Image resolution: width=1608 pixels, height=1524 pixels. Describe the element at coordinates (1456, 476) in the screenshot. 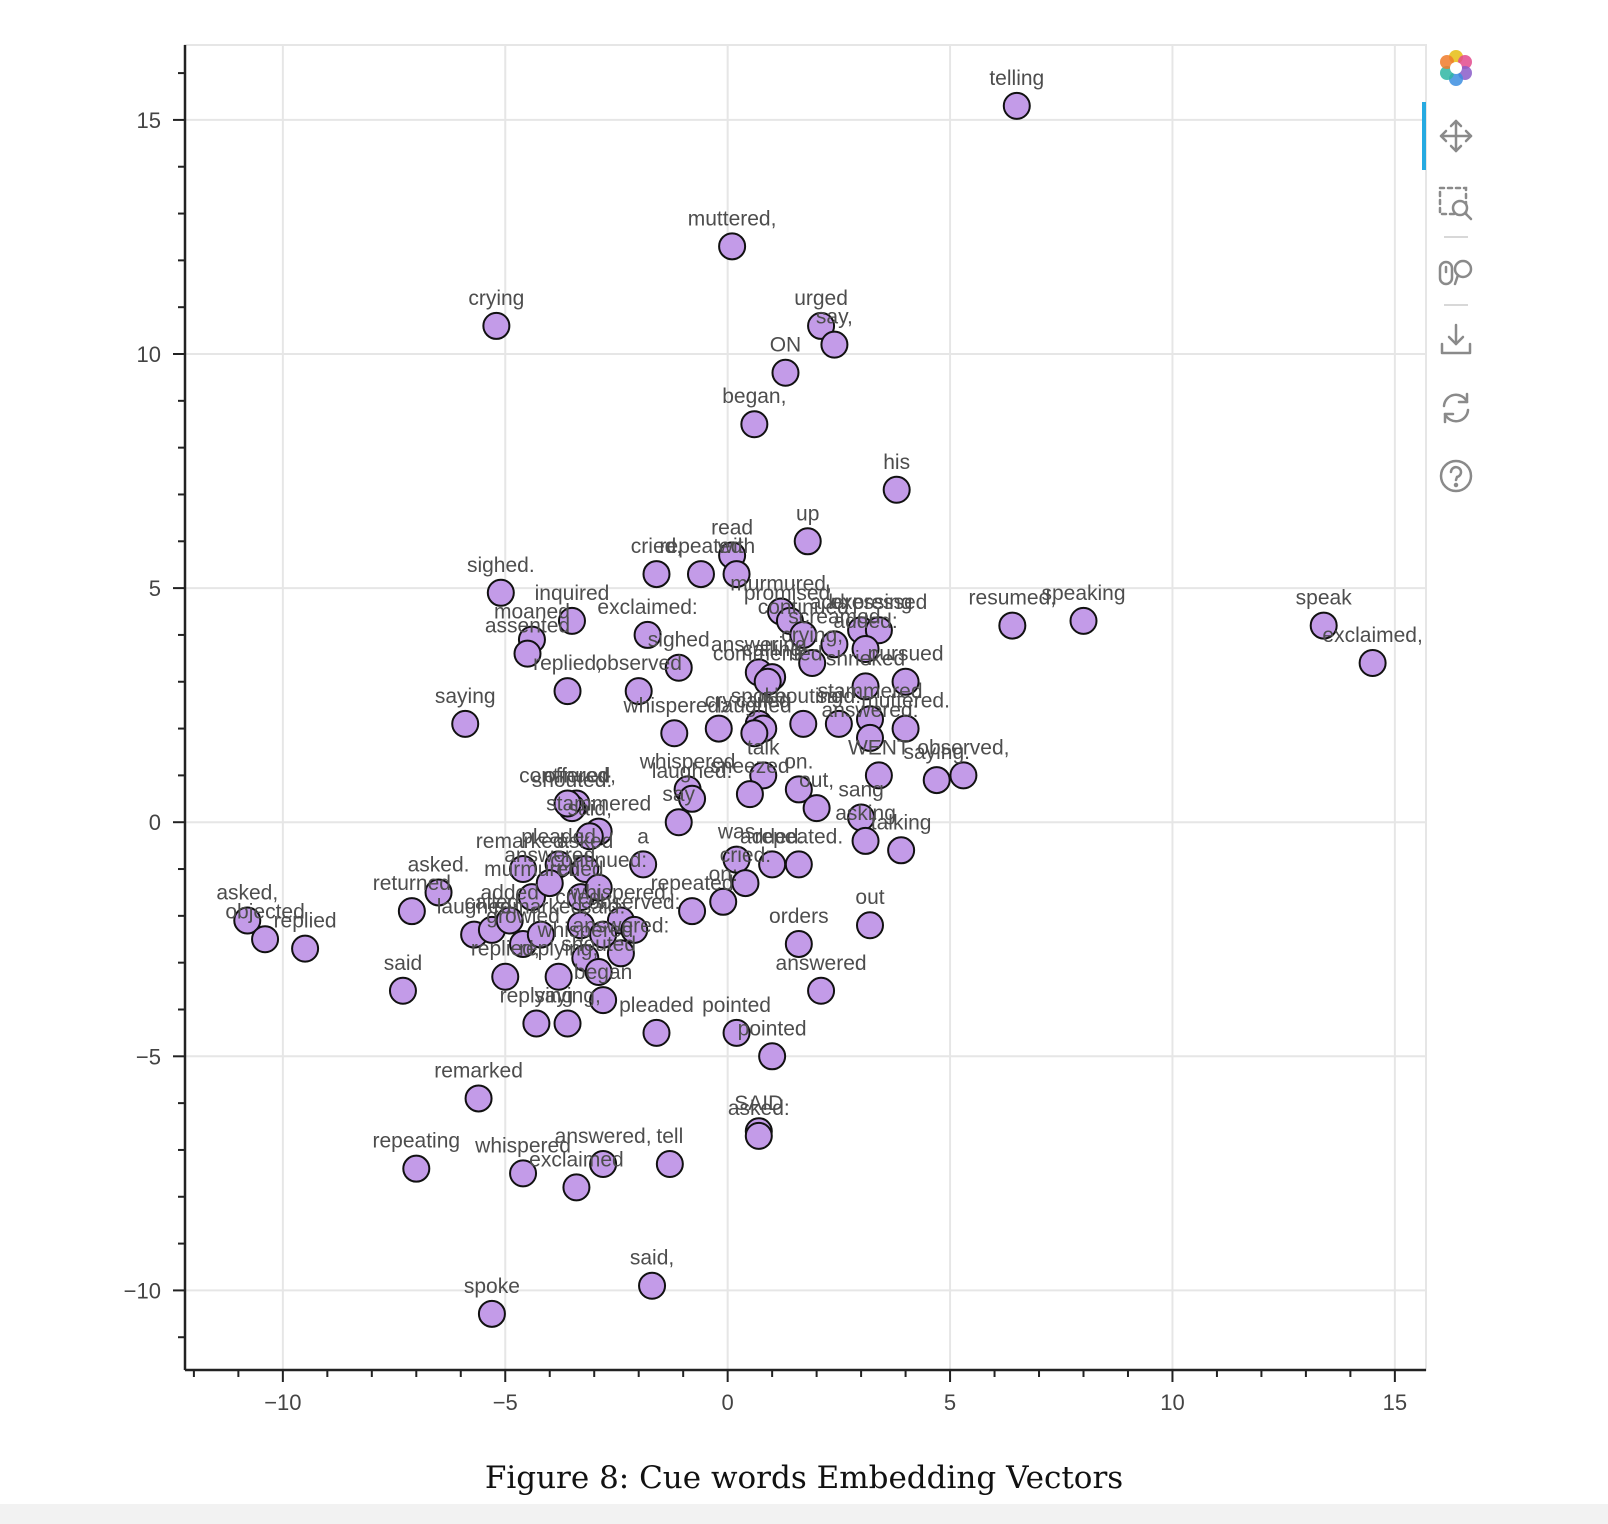

I see `help-icon` at that location.